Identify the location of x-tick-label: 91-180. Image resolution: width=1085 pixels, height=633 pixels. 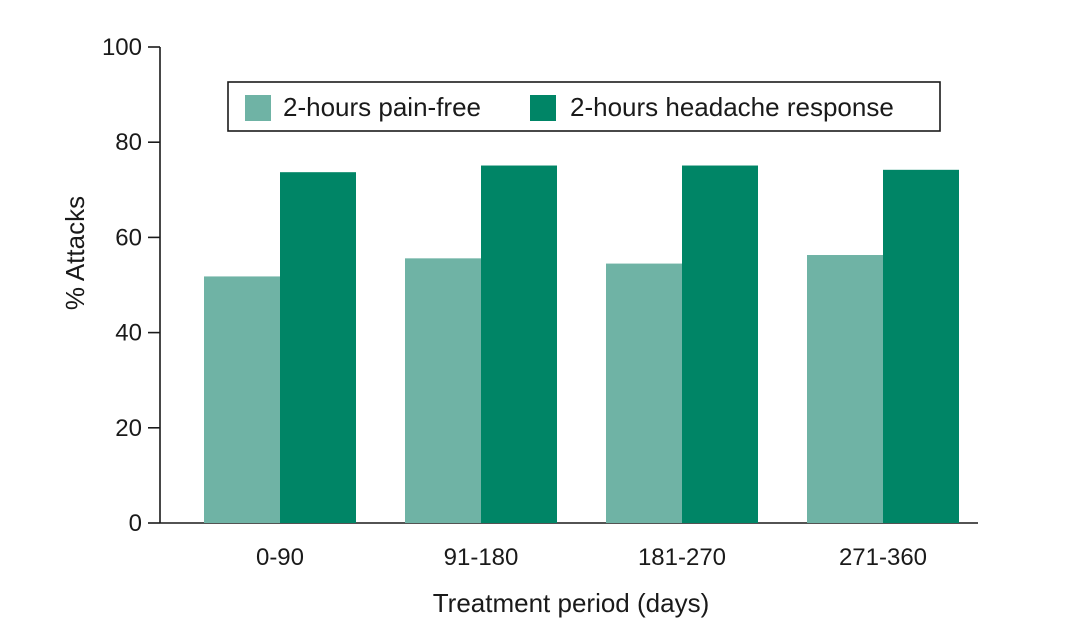
(481, 557).